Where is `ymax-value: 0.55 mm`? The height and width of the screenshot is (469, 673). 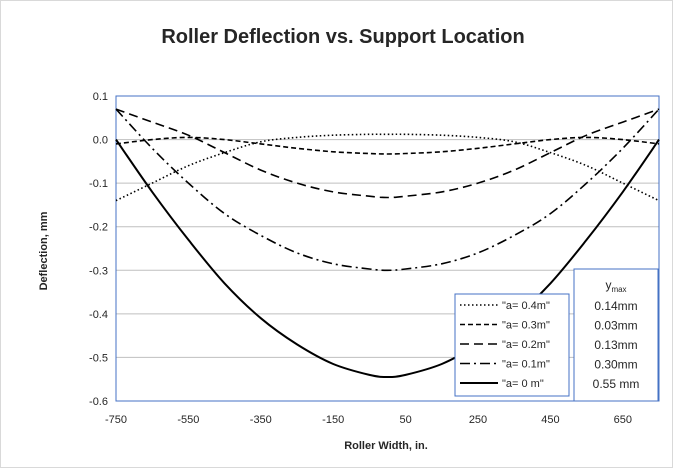
ymax-value: 0.55 mm is located at coordinates (616, 384).